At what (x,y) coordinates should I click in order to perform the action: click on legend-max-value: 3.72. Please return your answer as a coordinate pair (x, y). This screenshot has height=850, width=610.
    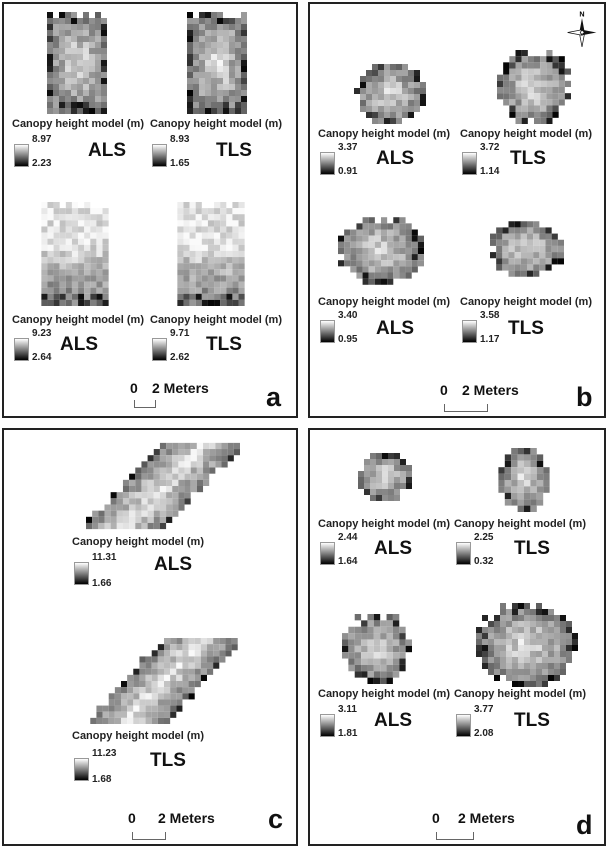
    Looking at the image, I should click on (490, 147).